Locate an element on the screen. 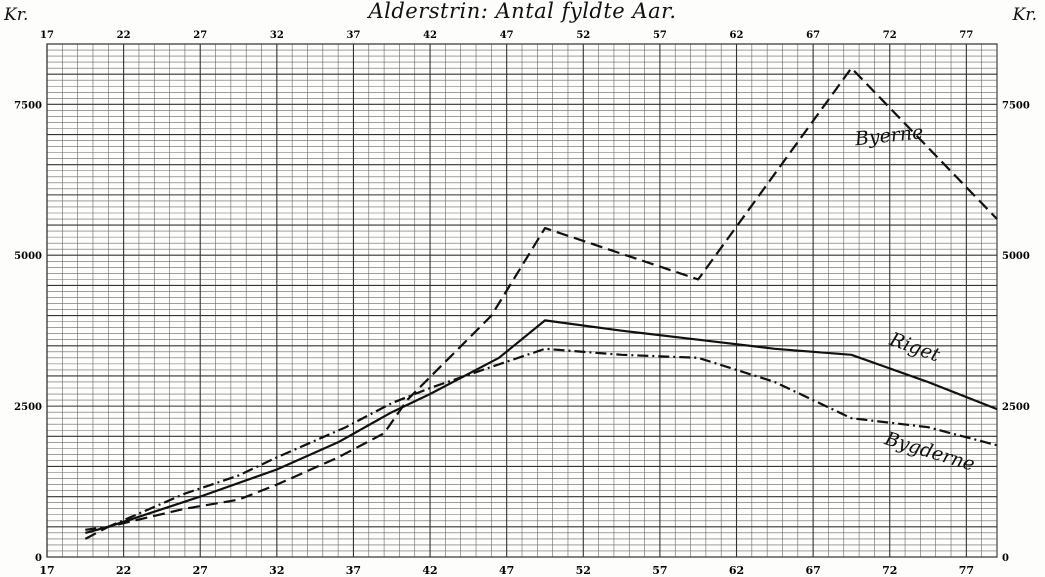  x-tick-label-bottom: 17 is located at coordinates (46, 570).